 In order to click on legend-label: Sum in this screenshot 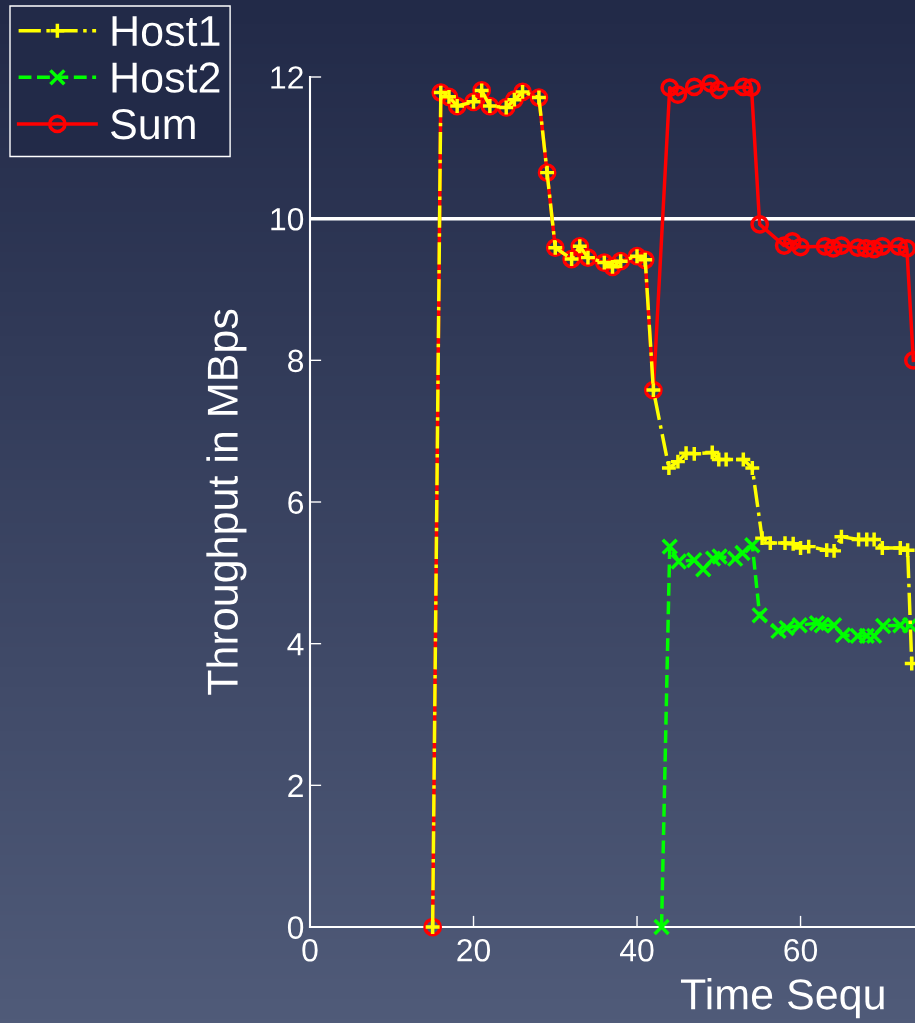, I will do `click(152, 124)`.